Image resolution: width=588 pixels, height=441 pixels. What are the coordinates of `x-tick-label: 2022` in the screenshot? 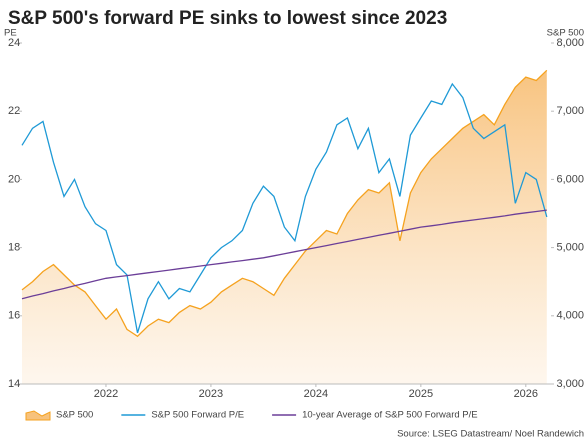 It's located at (106, 394).